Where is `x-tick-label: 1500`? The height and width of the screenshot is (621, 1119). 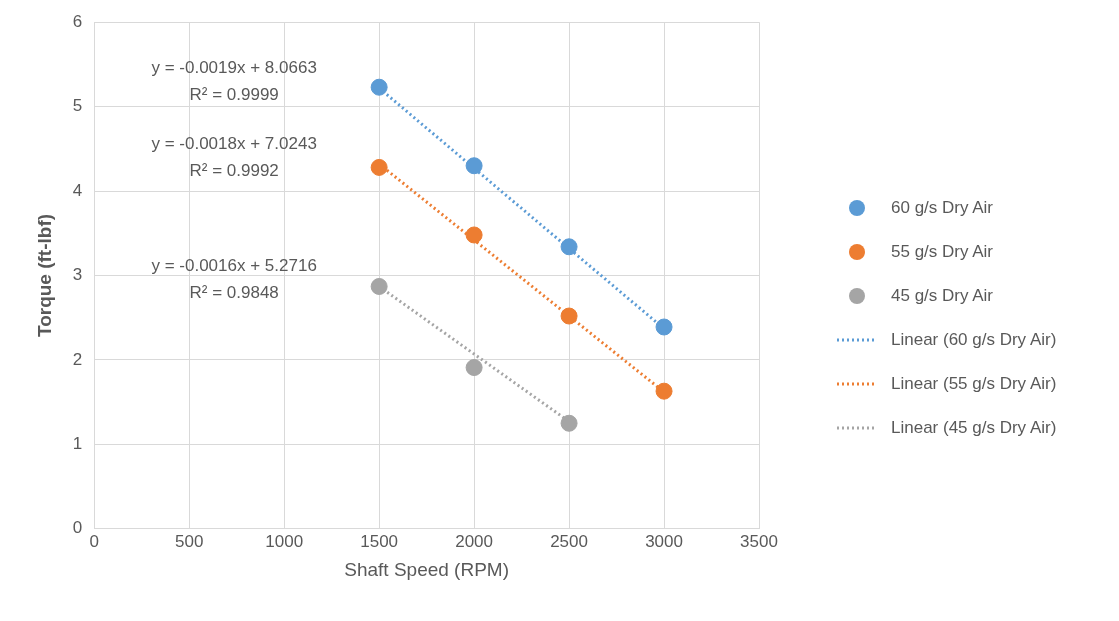
x-tick-label: 1500 is located at coordinates (379, 541).